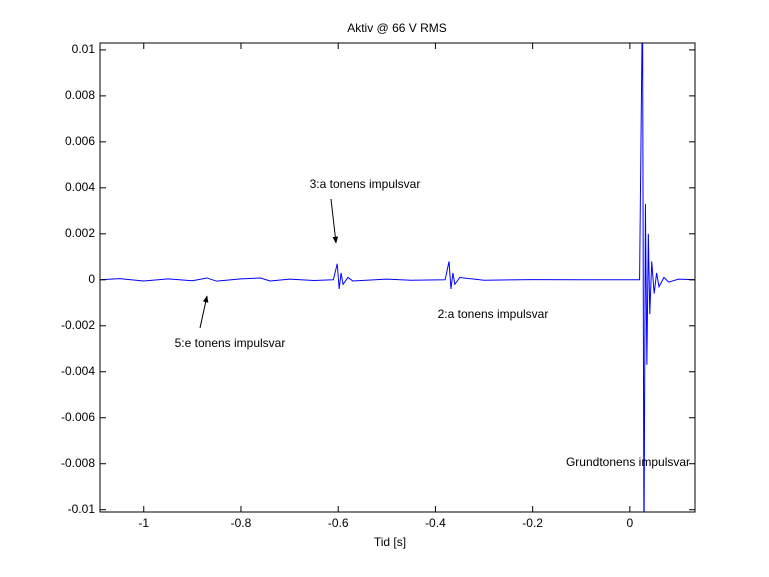  Describe the element at coordinates (84, 49) in the screenshot. I see `y-tick-label: 0.01` at that location.